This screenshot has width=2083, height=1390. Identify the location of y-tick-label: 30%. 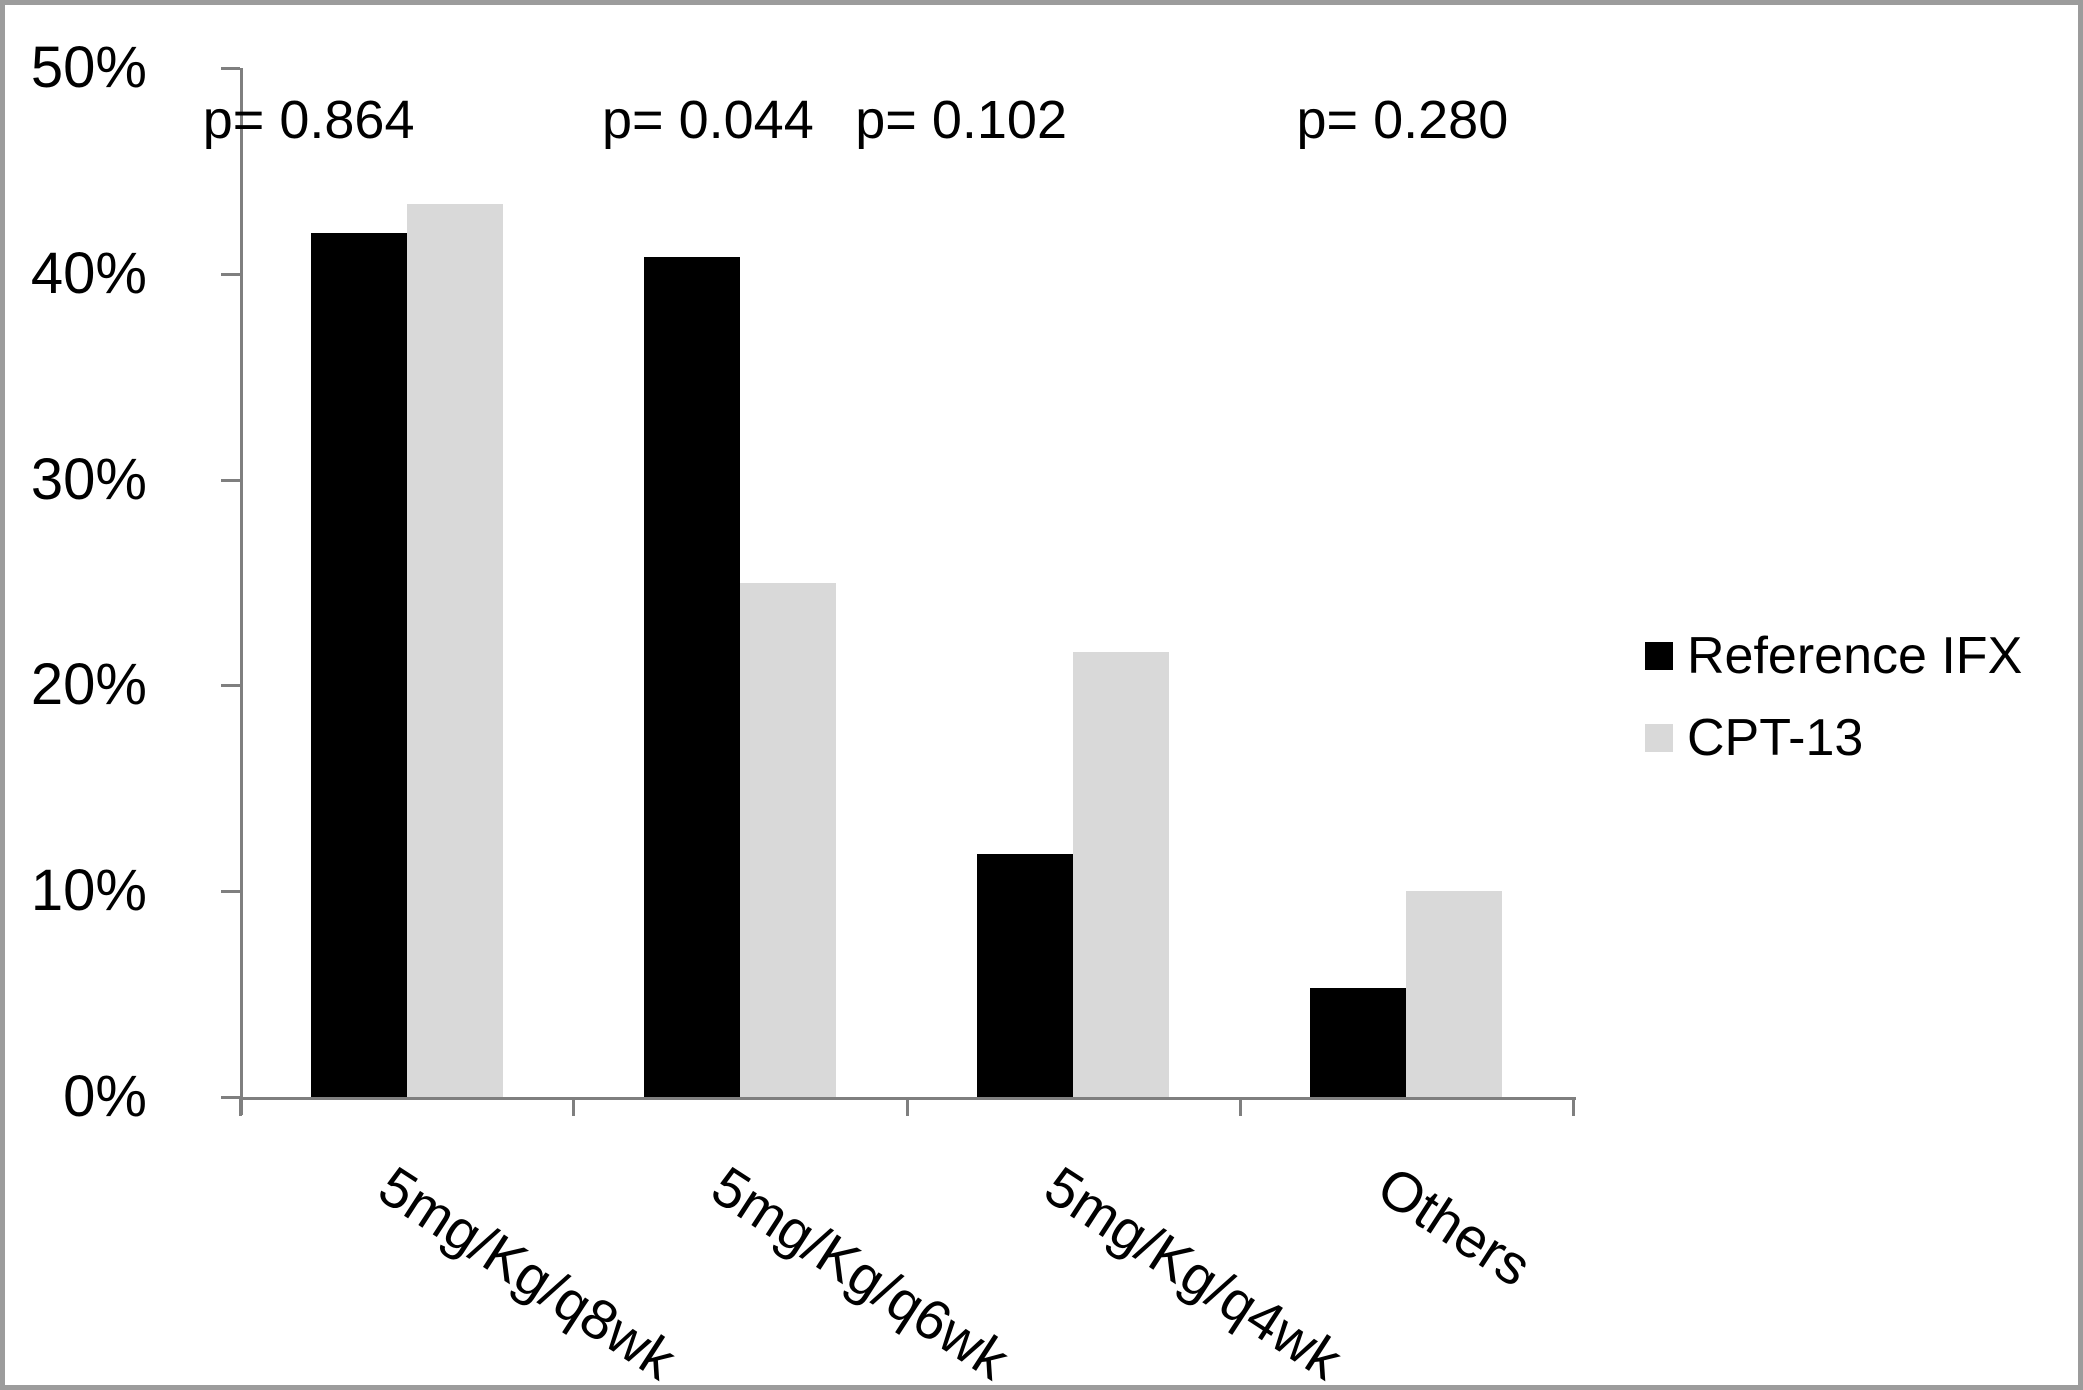
(88, 479).